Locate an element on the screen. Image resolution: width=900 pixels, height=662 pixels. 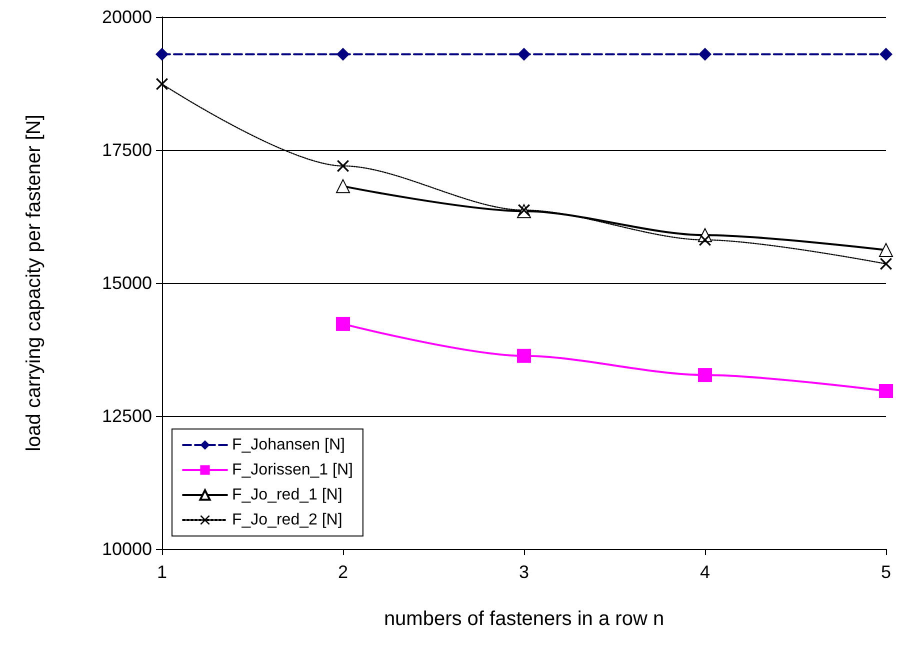
y-axis-title: load carrying capacity per fastener [N] is located at coordinates (34, 283).